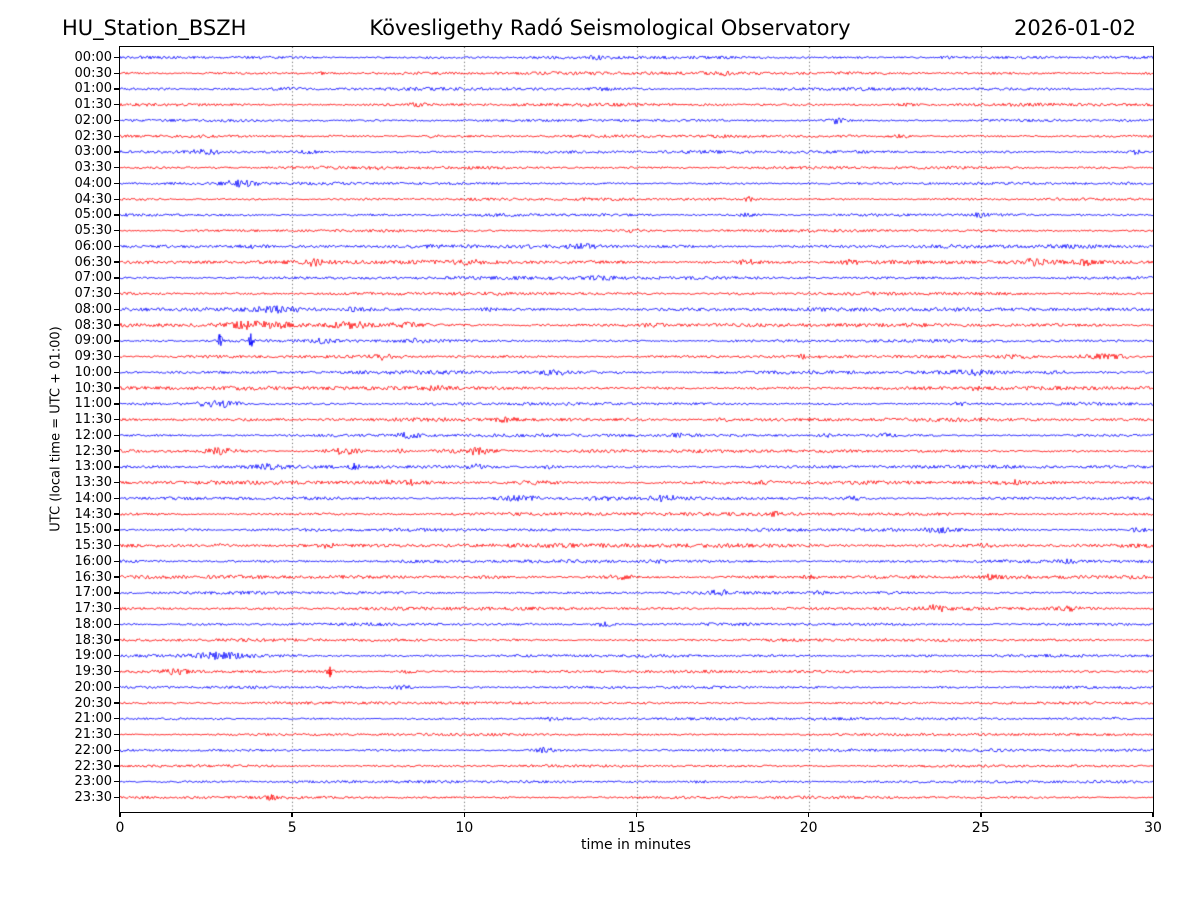  What do you see at coordinates (120, 828) in the screenshot?
I see `x-tick-label: 0` at bounding box center [120, 828].